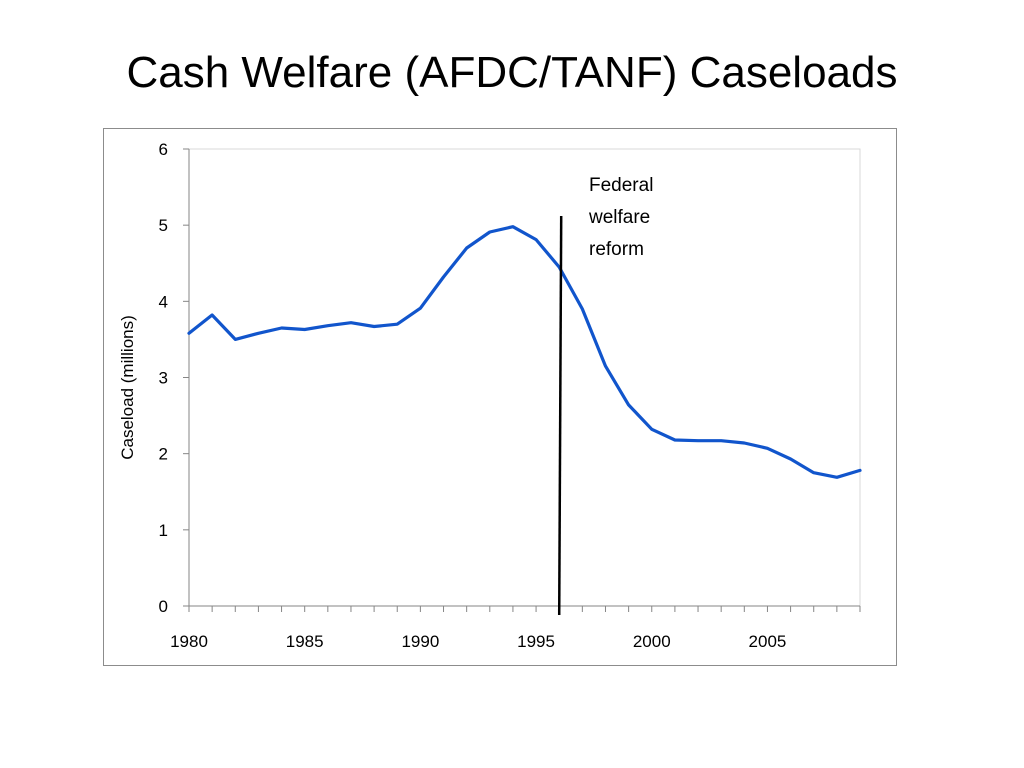  Describe the element at coordinates (163, 454) in the screenshot. I see `y-tick-label: 2` at that location.